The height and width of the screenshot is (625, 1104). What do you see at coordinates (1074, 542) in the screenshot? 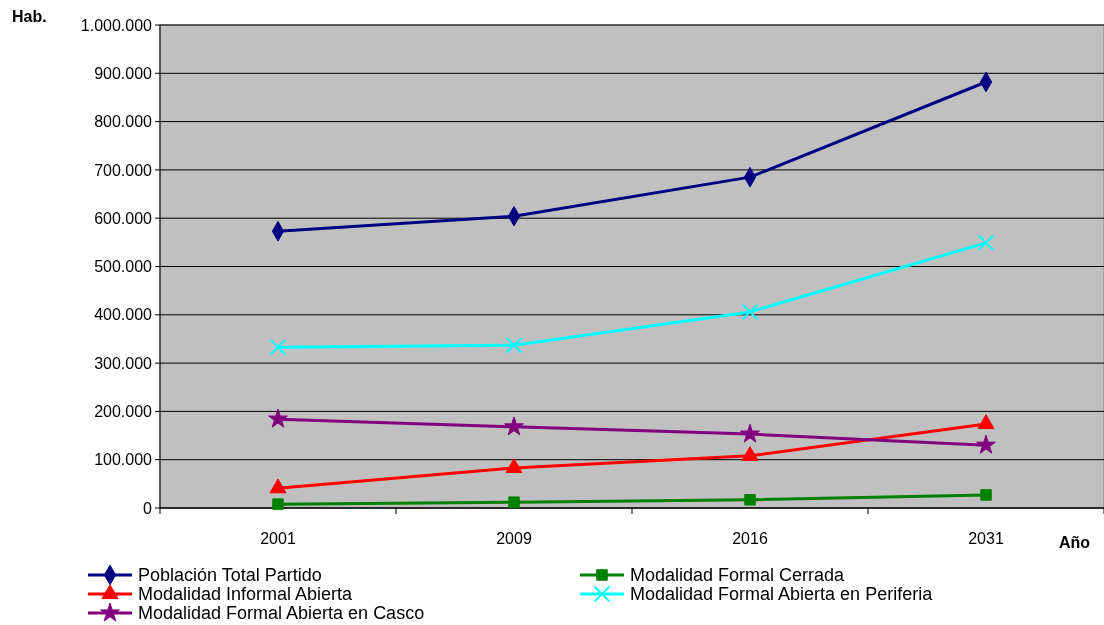
I see `x-axis-title: Año` at bounding box center [1074, 542].